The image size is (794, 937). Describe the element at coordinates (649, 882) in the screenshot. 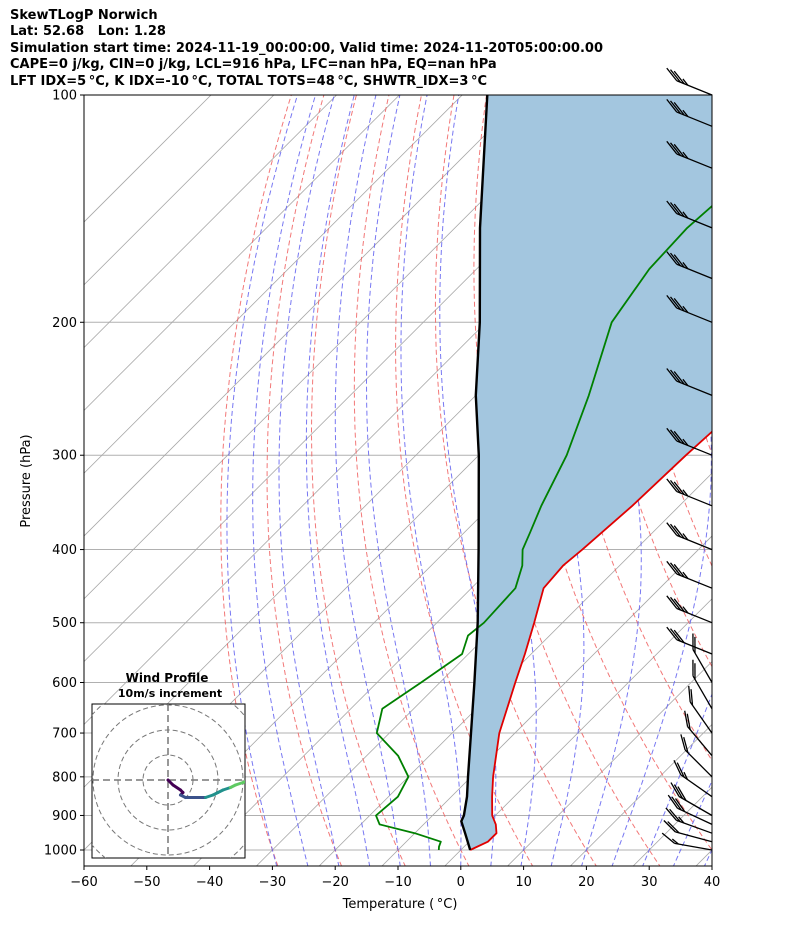

I see `x-tick-label: 30` at that location.